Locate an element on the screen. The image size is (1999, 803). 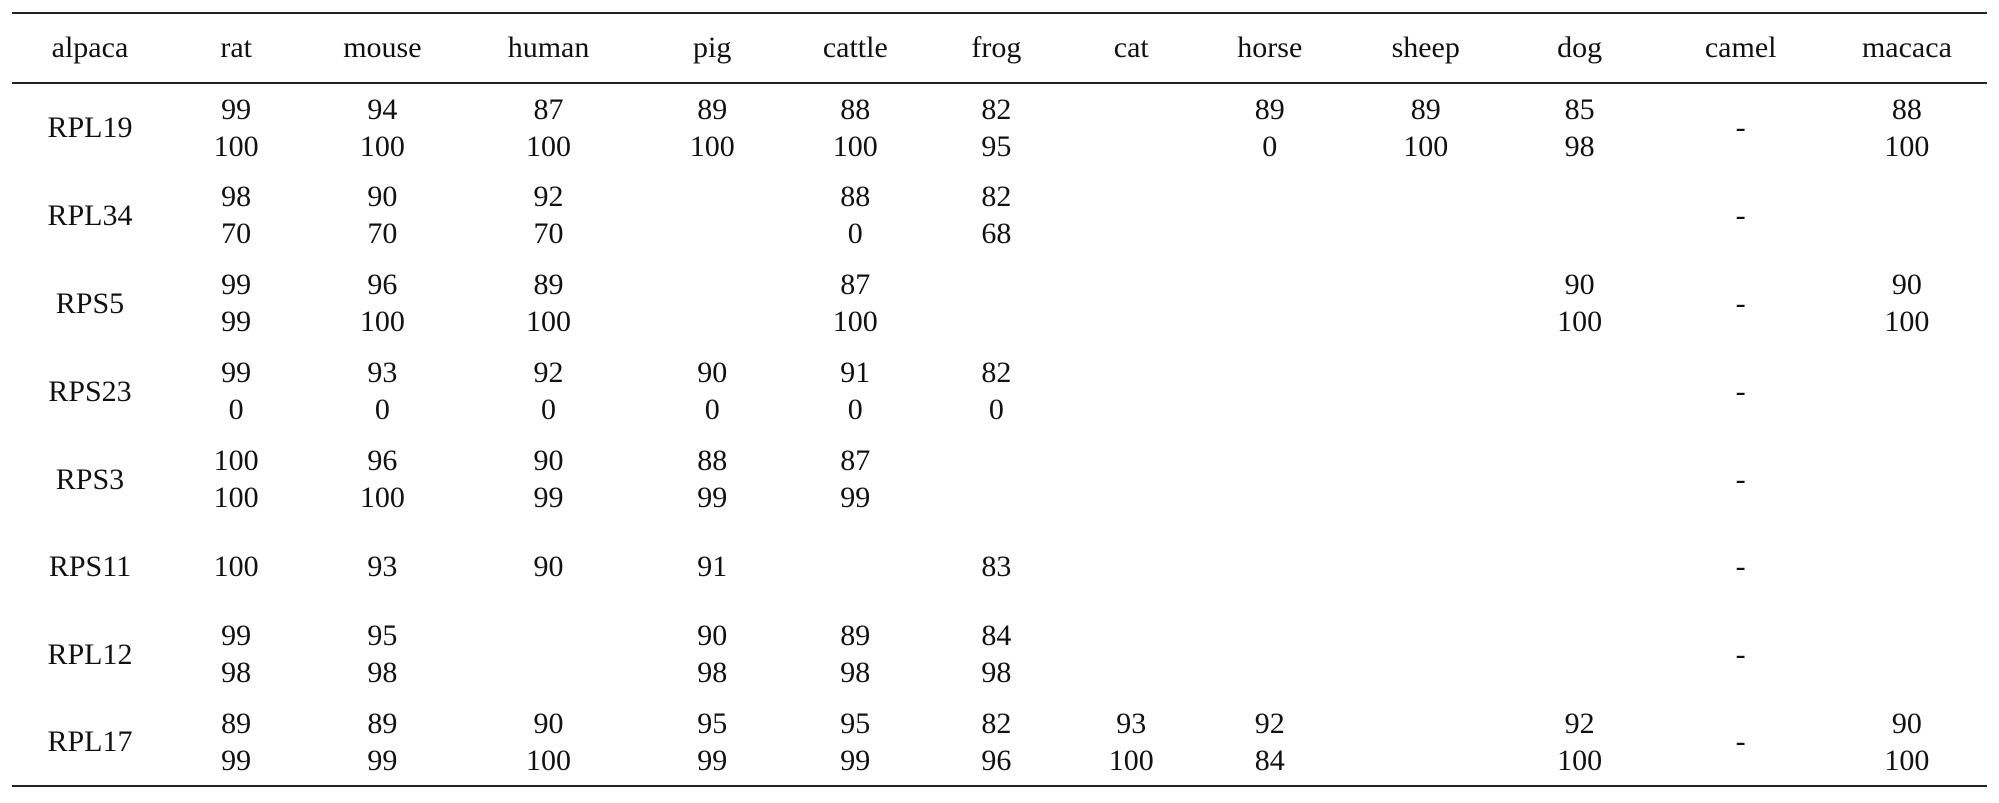
table-cell-rat: 99 0 is located at coordinates (236, 391).